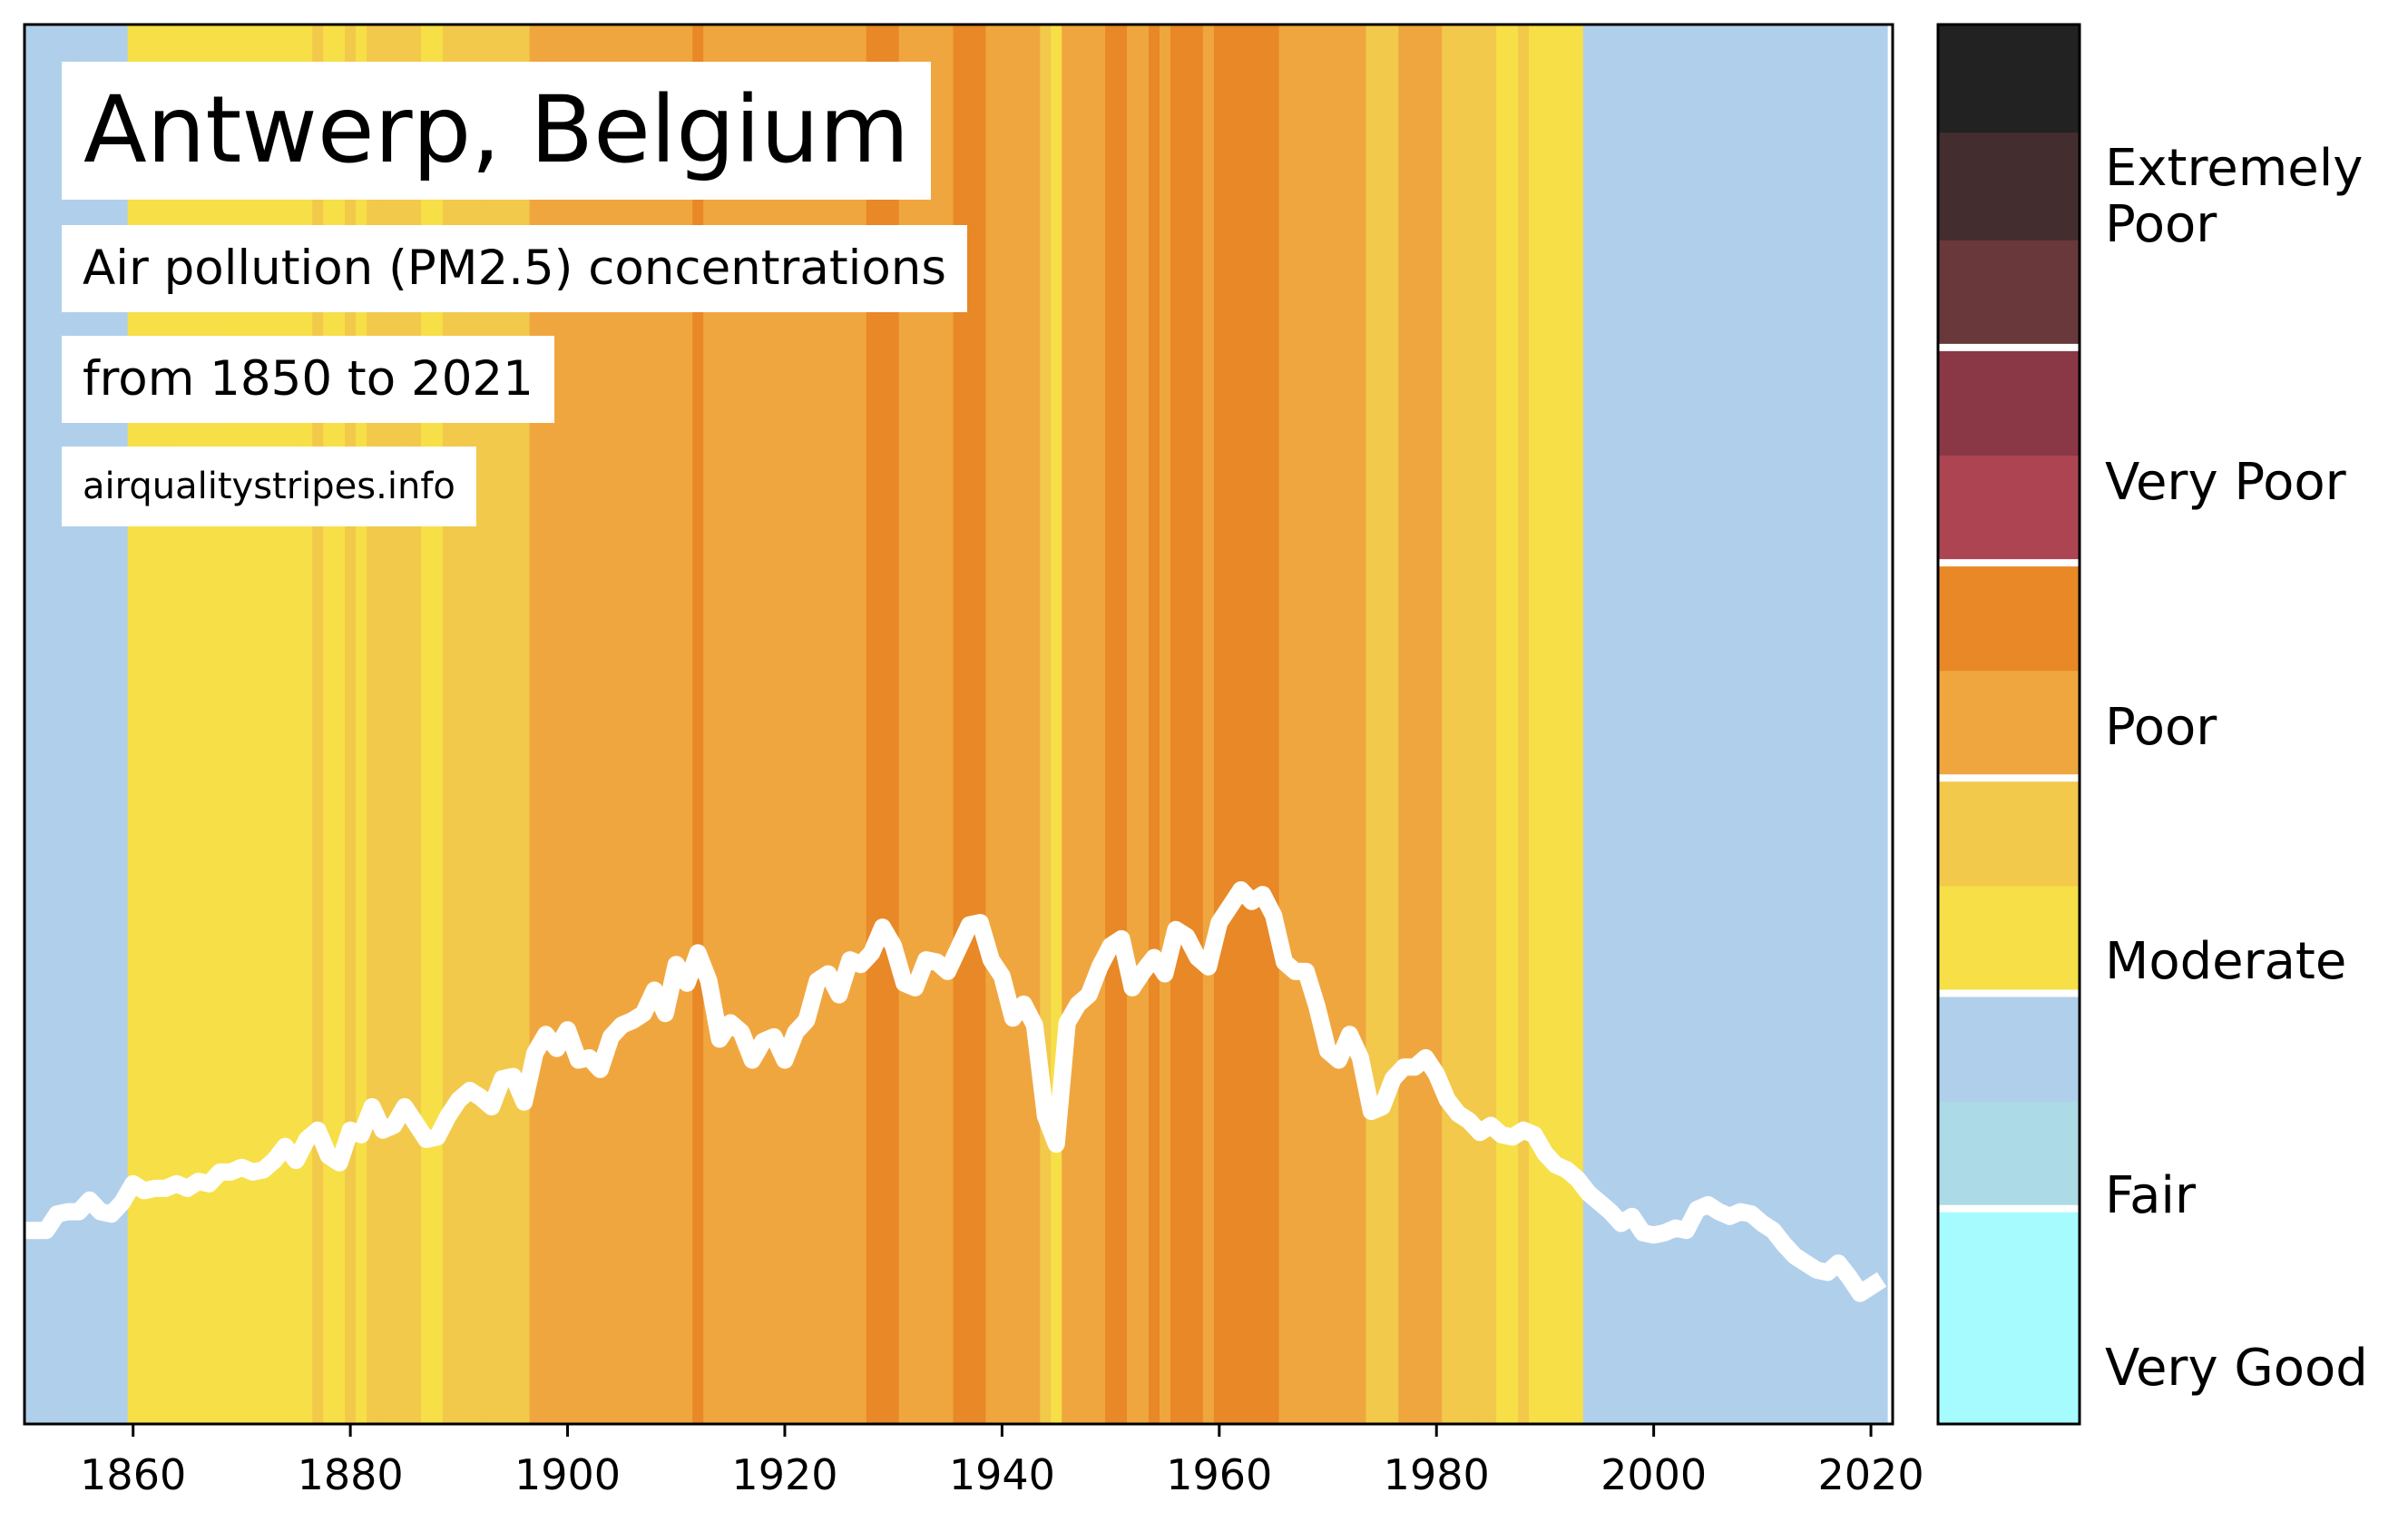 Image resolution: width=2408 pixels, height=1522 pixels. I want to click on source-link: airqualitystripes.info, so click(269, 486).